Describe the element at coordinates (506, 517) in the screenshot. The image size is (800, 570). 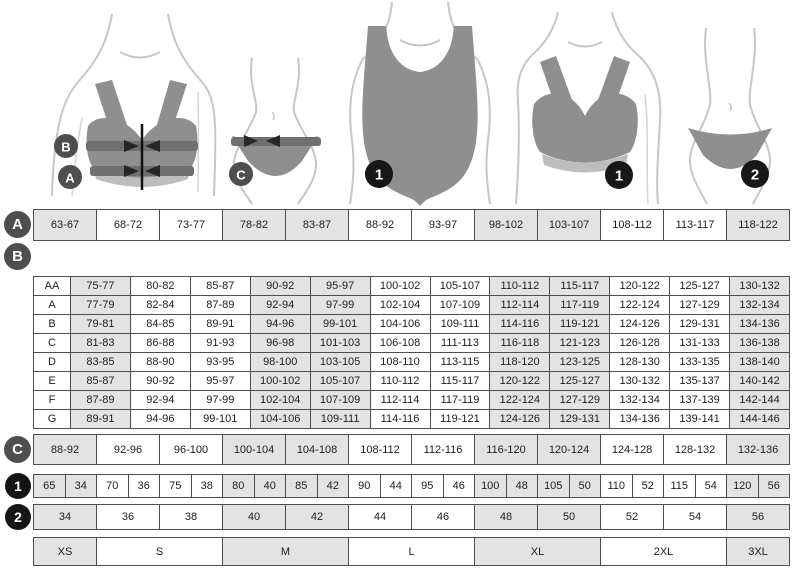
I see `measurement-cell: 48` at that location.